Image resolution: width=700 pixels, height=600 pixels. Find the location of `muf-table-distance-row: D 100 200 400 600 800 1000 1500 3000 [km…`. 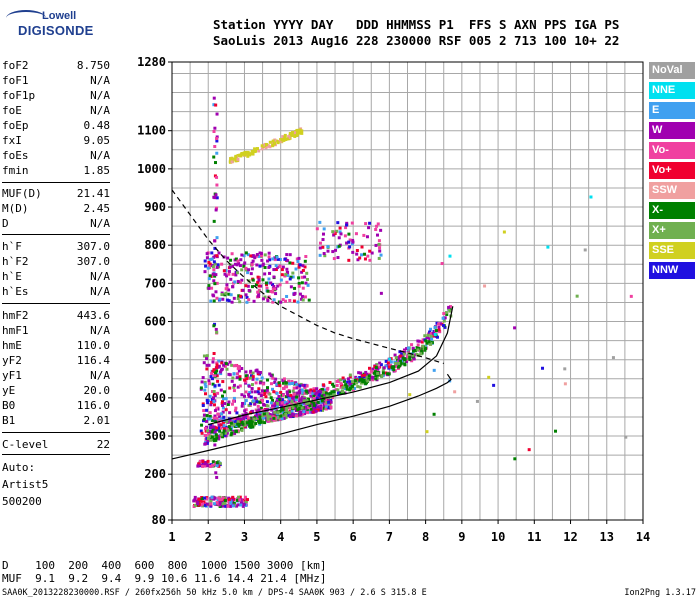

muf-table-distance-row: D 100 200 400 600 800 1000 1500 3000 [km… is located at coordinates (164, 565).